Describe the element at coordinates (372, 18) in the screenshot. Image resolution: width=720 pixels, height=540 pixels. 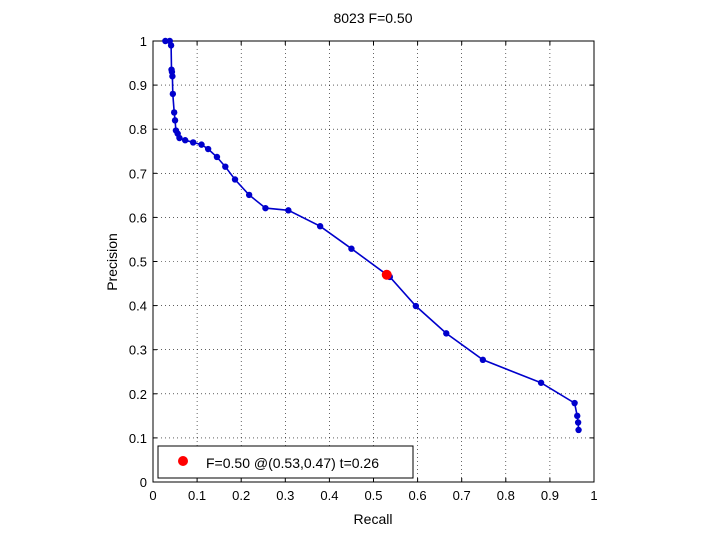
I see `chart-title: 8023 F=0.50` at that location.